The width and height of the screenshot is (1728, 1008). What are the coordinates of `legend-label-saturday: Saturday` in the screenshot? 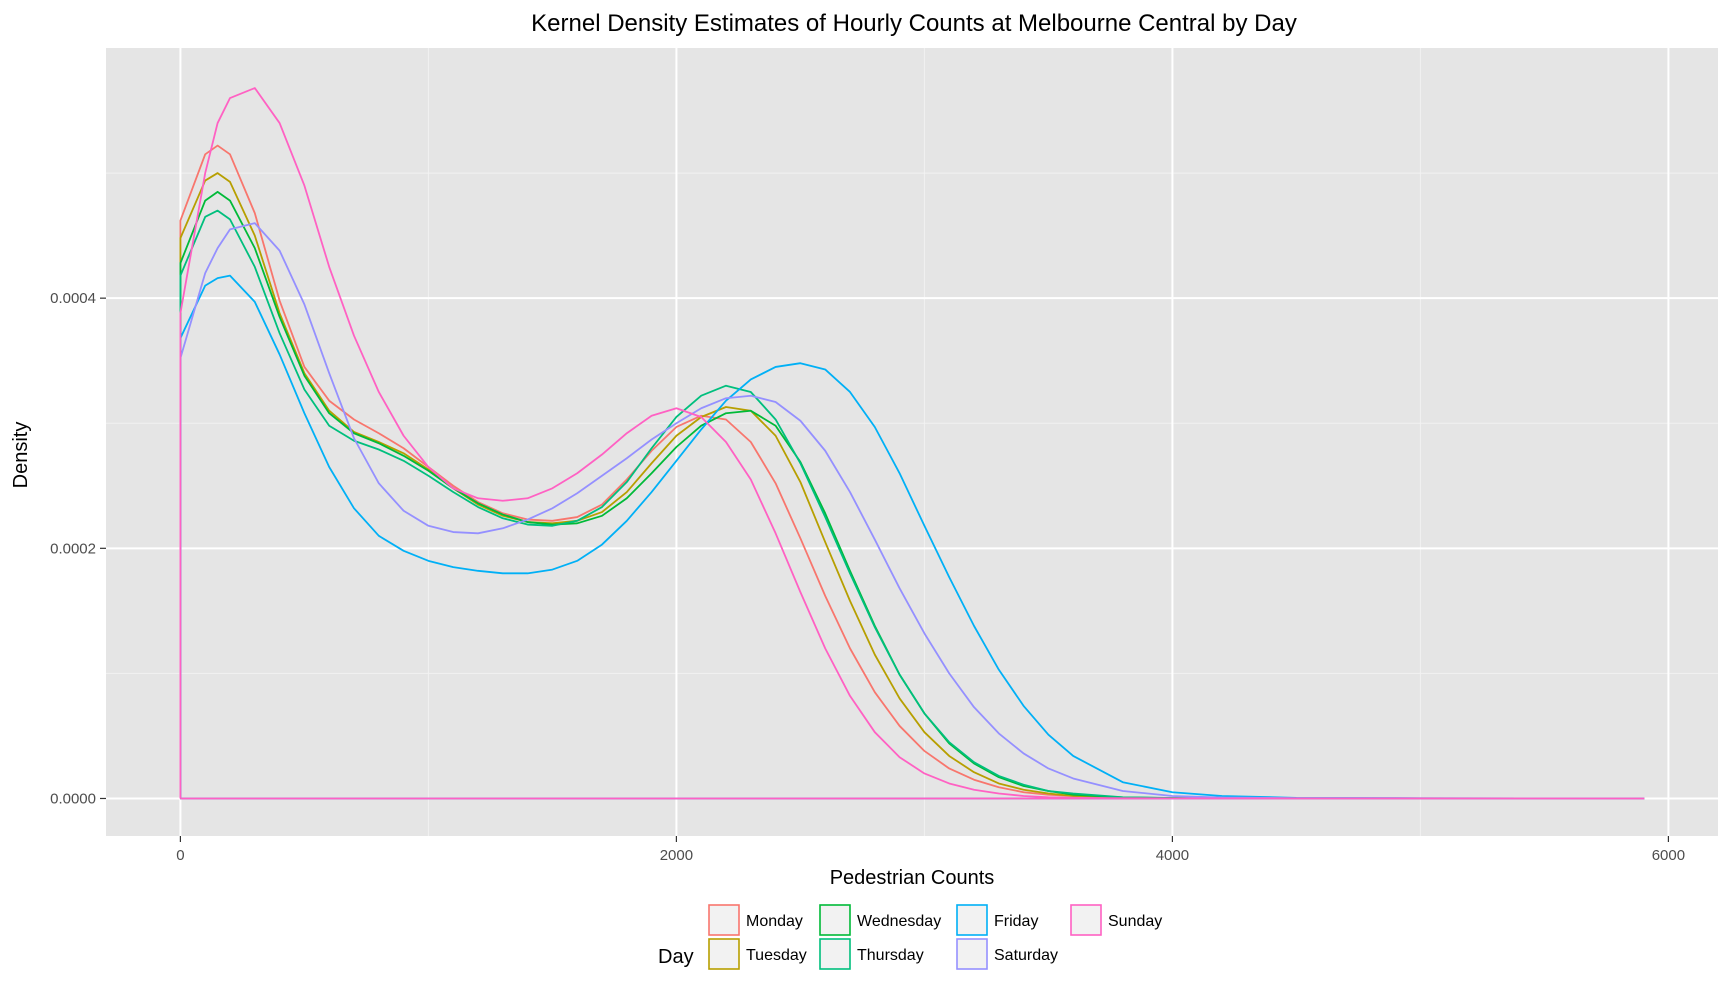 It's located at (1026, 955).